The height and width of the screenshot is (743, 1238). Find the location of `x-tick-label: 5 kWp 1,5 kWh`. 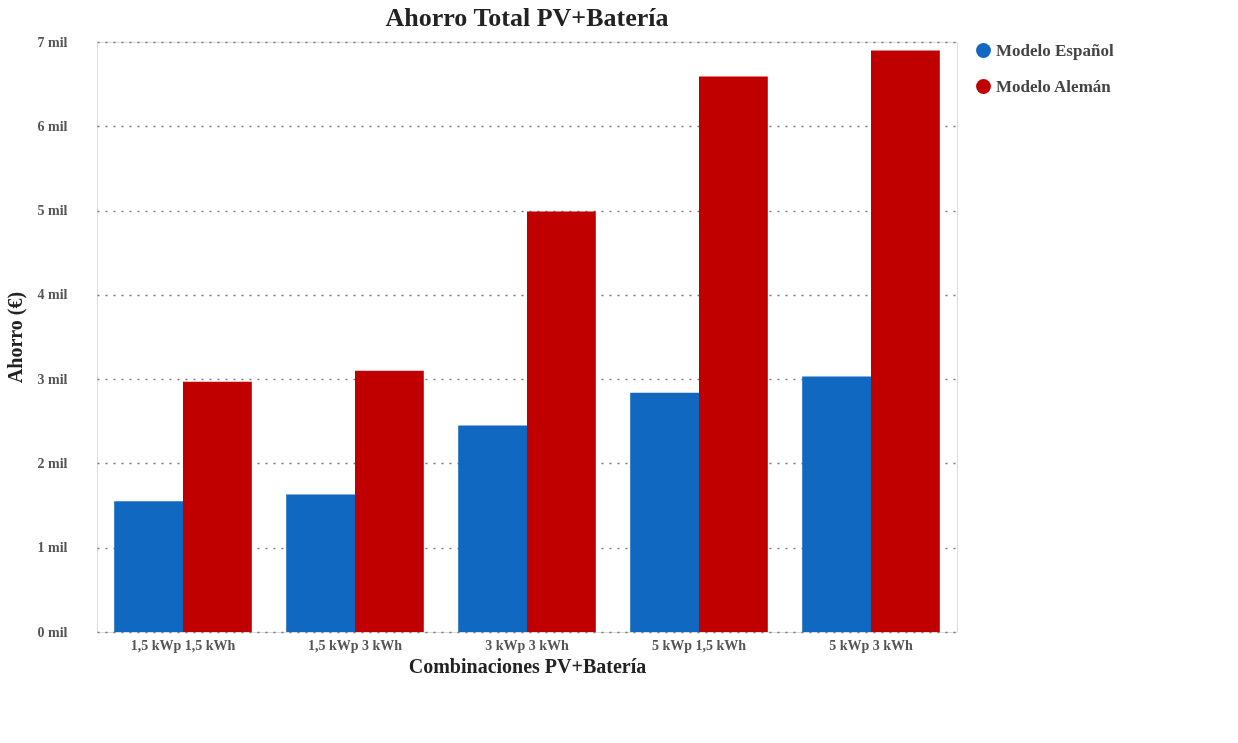

x-tick-label: 5 kWp 1,5 kWh is located at coordinates (699, 645).